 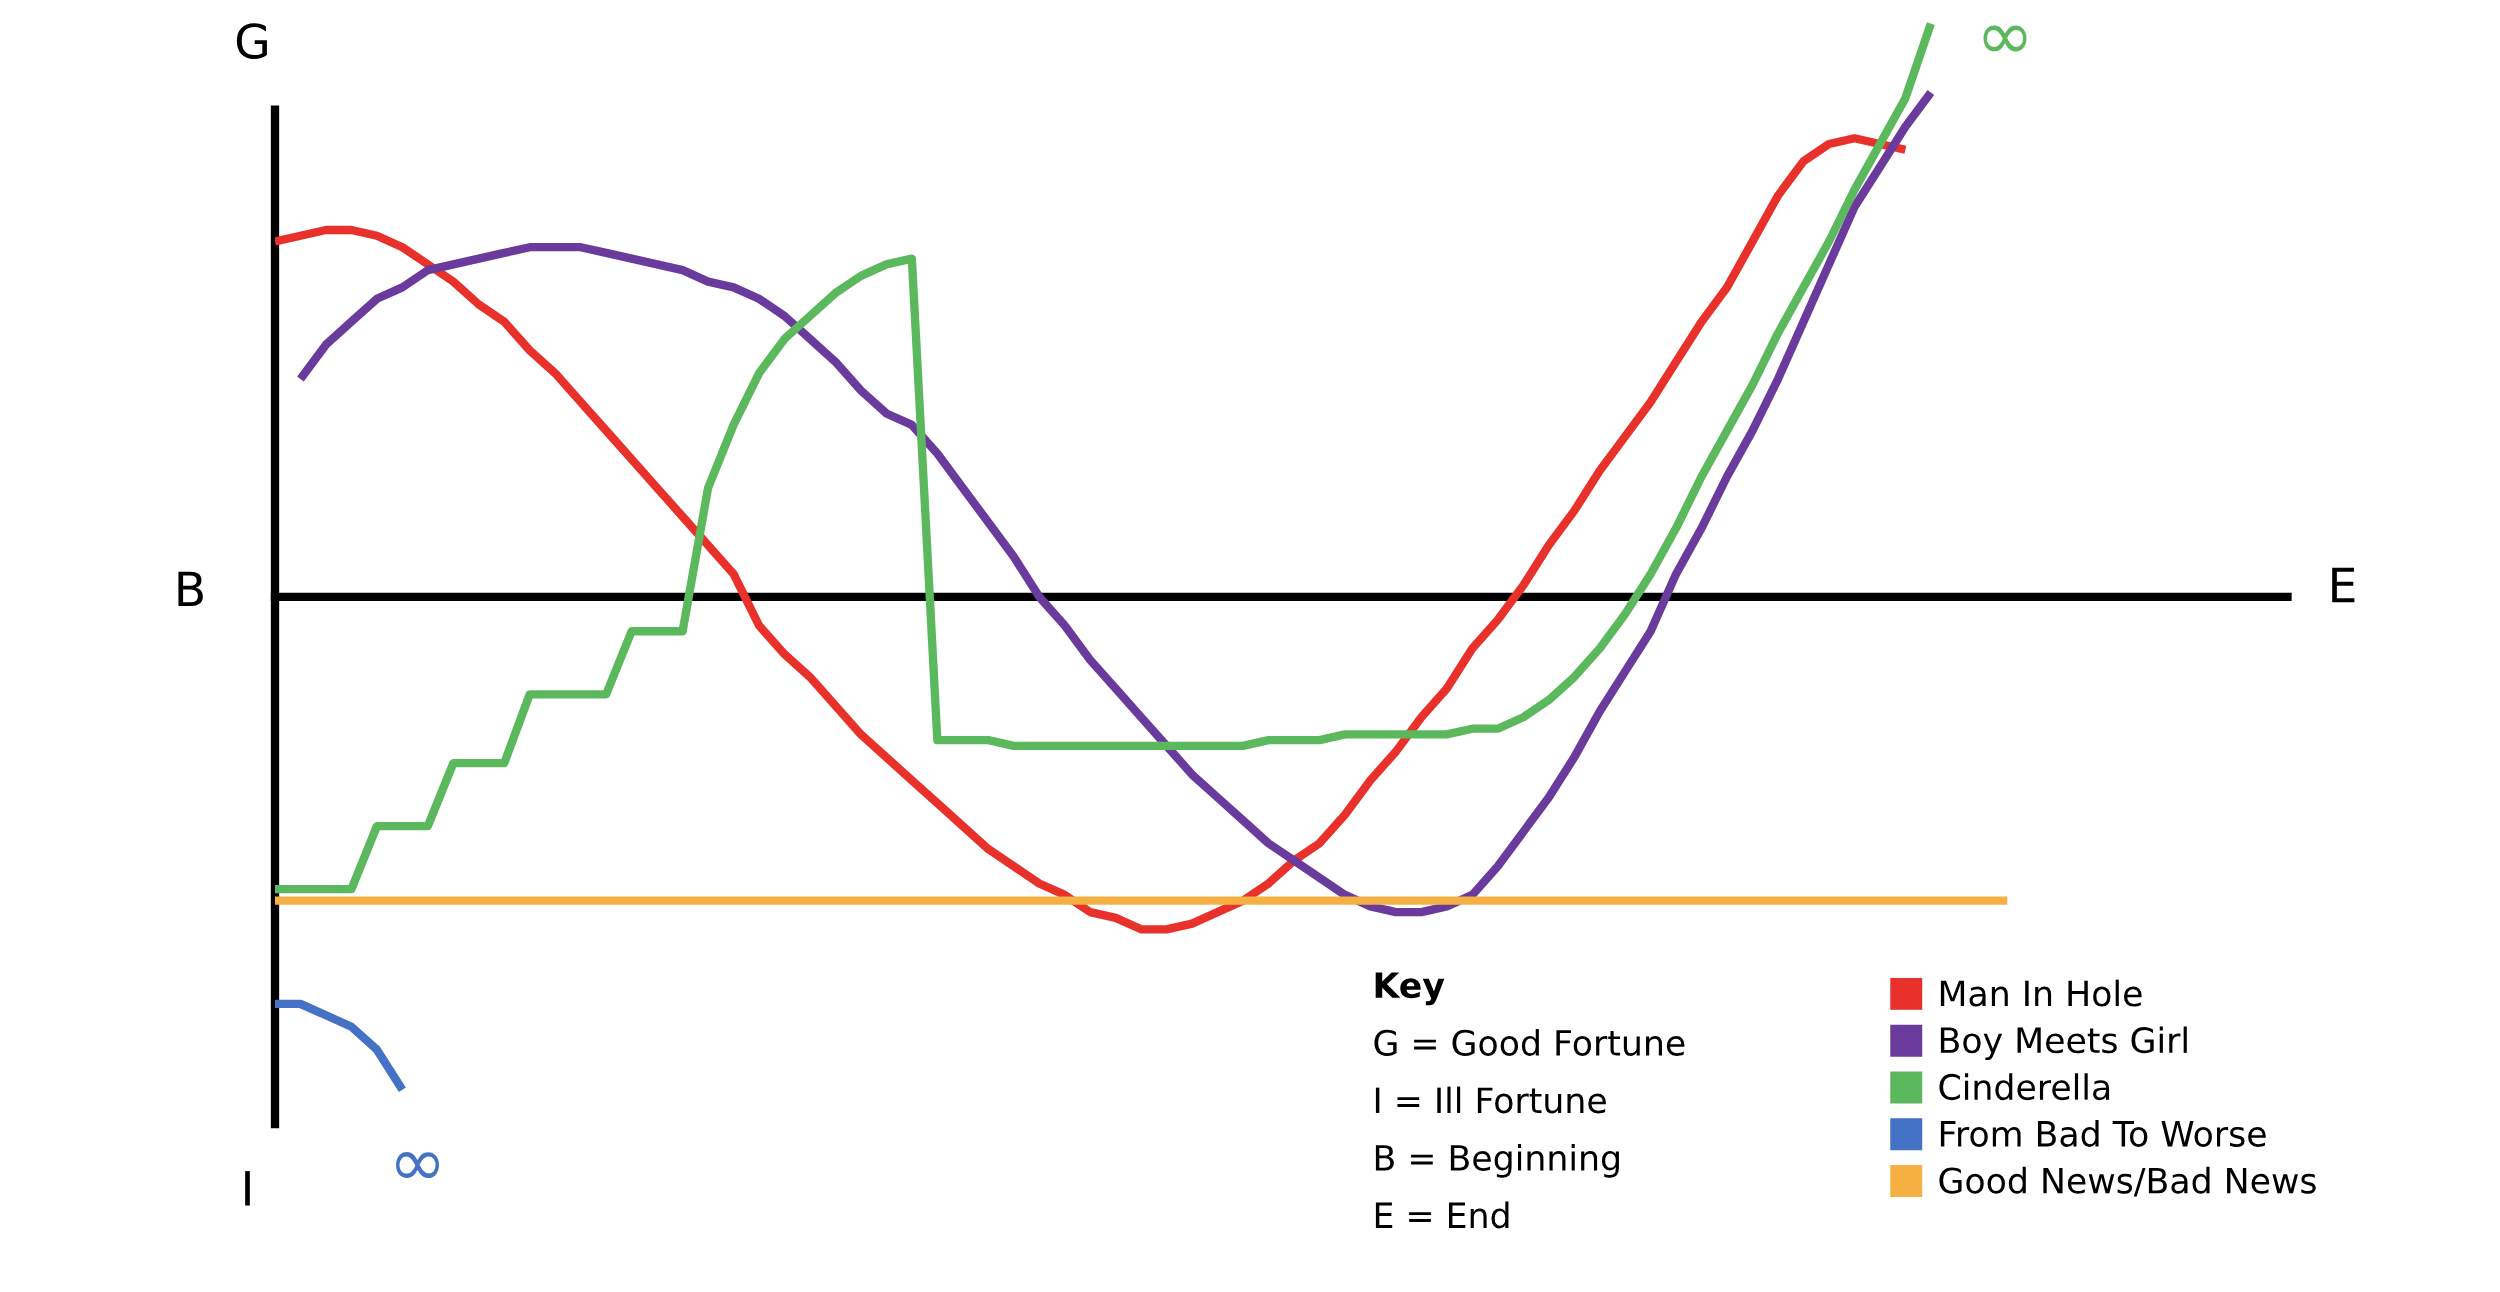 What do you see at coordinates (1442, 1215) in the screenshot?
I see `text: E = End` at bounding box center [1442, 1215].